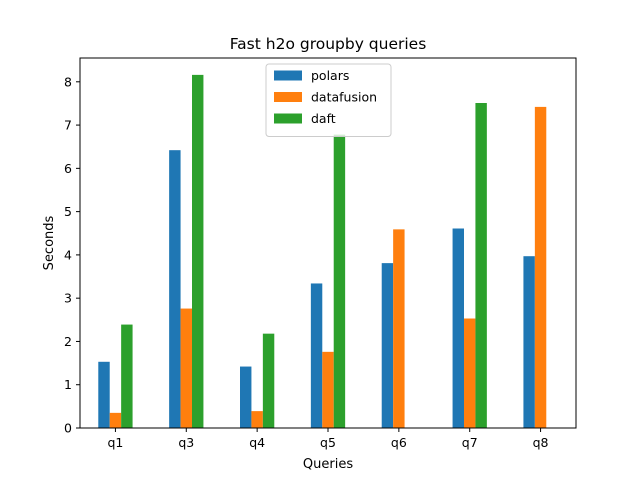  What do you see at coordinates (339, 281) in the screenshot?
I see `bar-daft-q5` at bounding box center [339, 281].